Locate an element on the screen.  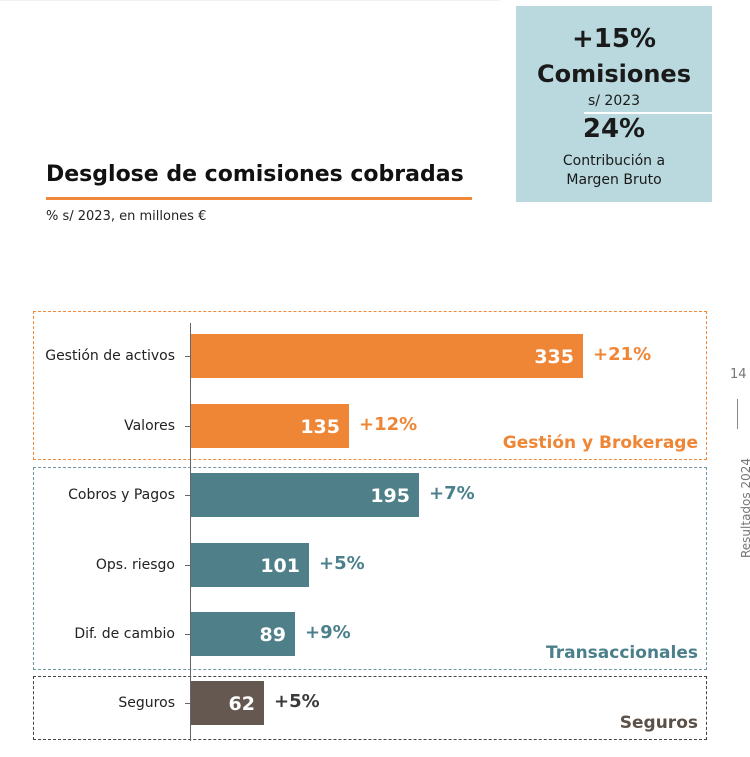
bar-value-label: 335 is located at coordinates (554, 357).